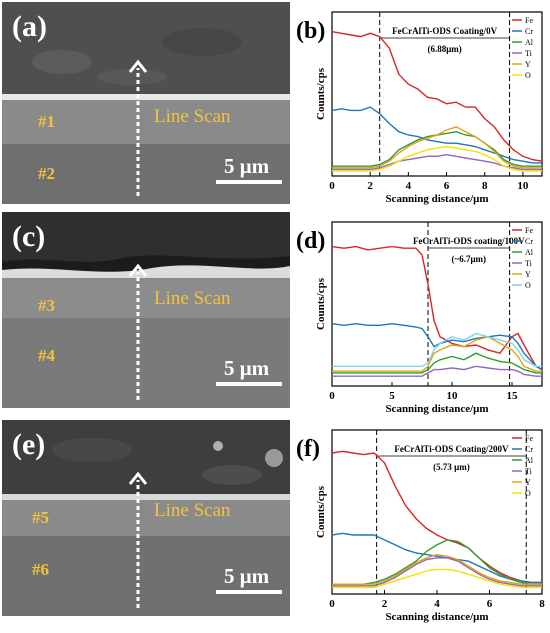 This screenshot has height=633, width=550. What do you see at coordinates (445, 31) in the screenshot?
I see `coating-title: FeCrAlTi-ODS Coating/0V` at bounding box center [445, 31].